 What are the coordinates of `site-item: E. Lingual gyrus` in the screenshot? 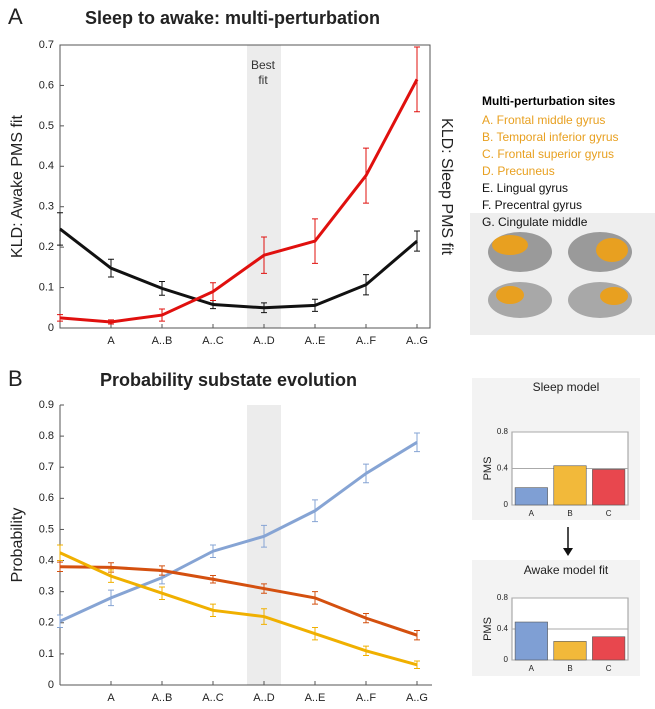 It's located at (525, 188).